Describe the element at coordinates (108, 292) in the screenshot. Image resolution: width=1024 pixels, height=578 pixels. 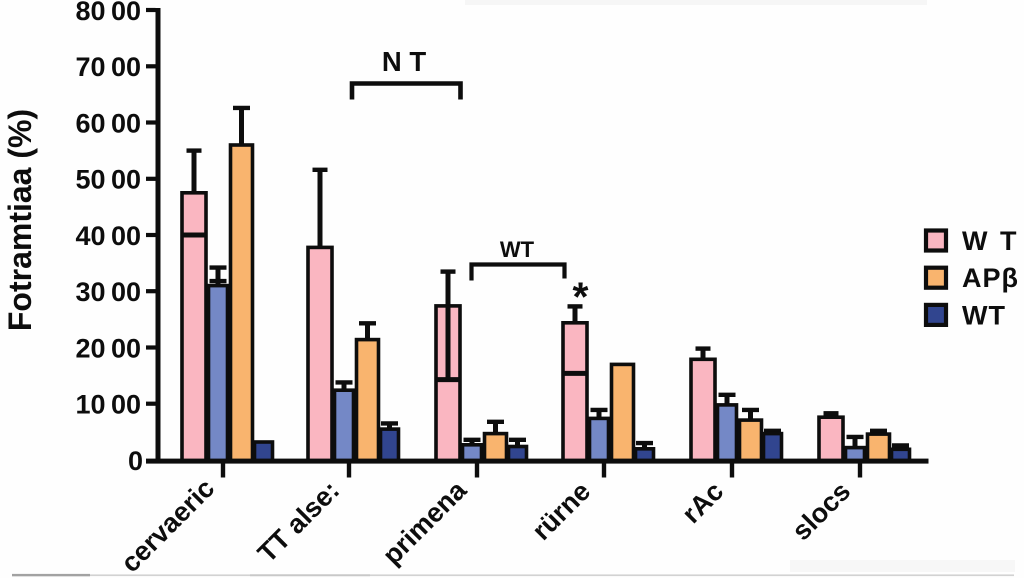
I see `svg-text: 30 00` at that location.